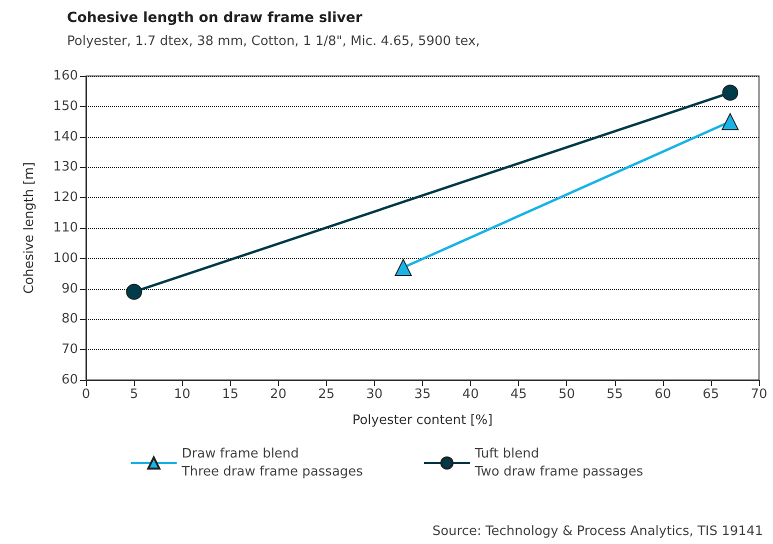  Describe the element at coordinates (182, 394) in the screenshot. I see `x-tick-label: 10` at that location.